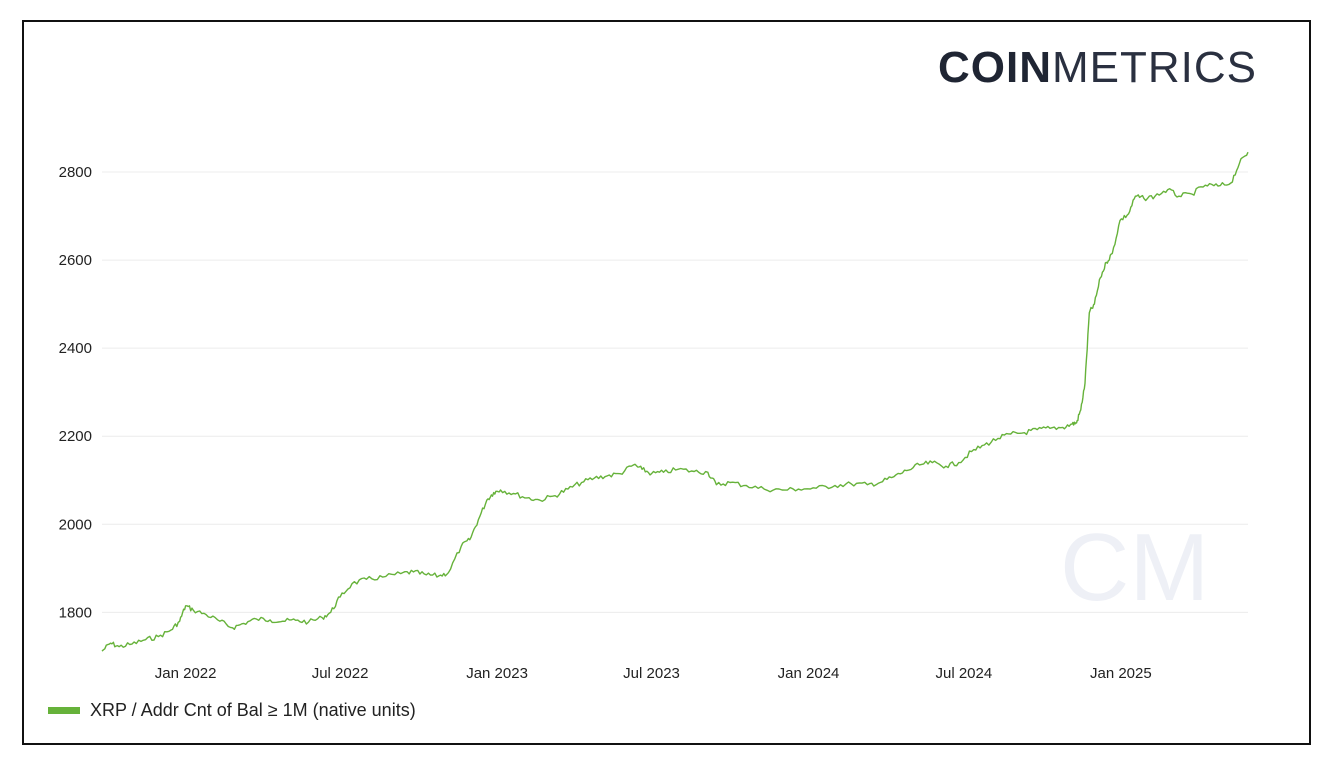  I want to click on y-tick-label: 2600, so click(75, 260).